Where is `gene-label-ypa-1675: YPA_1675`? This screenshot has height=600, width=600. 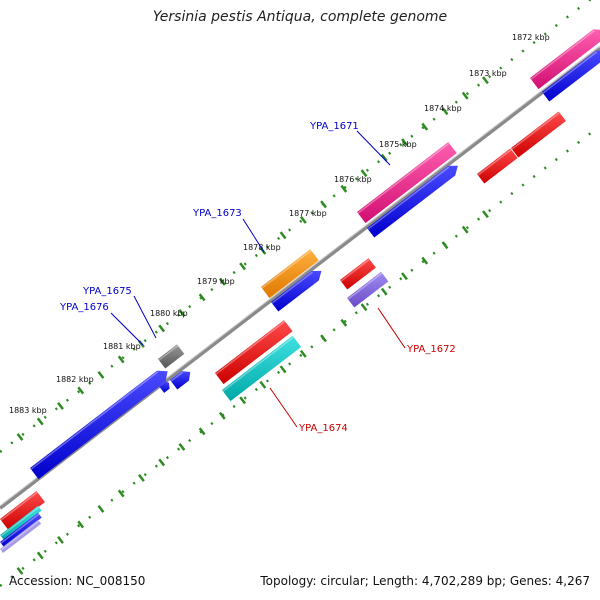 gene-label-ypa-1675: YPA_1675 is located at coordinates (107, 291).